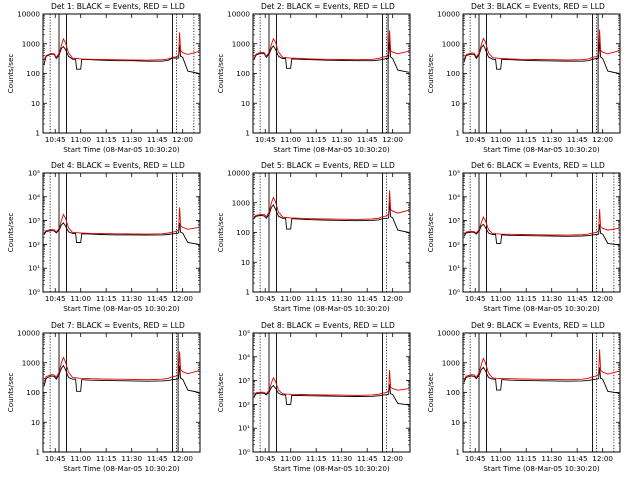 Image resolution: width=640 pixels, height=480 pixels. I want to click on plot-title: Det 2: BLACK = Events, RED = LLD, so click(328, 6).